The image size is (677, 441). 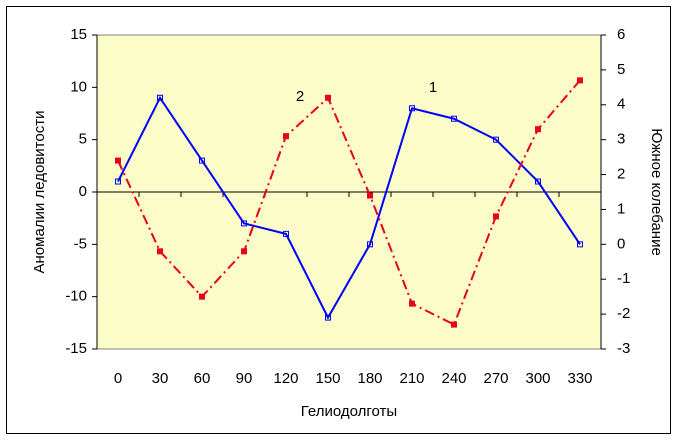 What do you see at coordinates (621, 174) in the screenshot?
I see `y2-tick-label: 2` at bounding box center [621, 174].